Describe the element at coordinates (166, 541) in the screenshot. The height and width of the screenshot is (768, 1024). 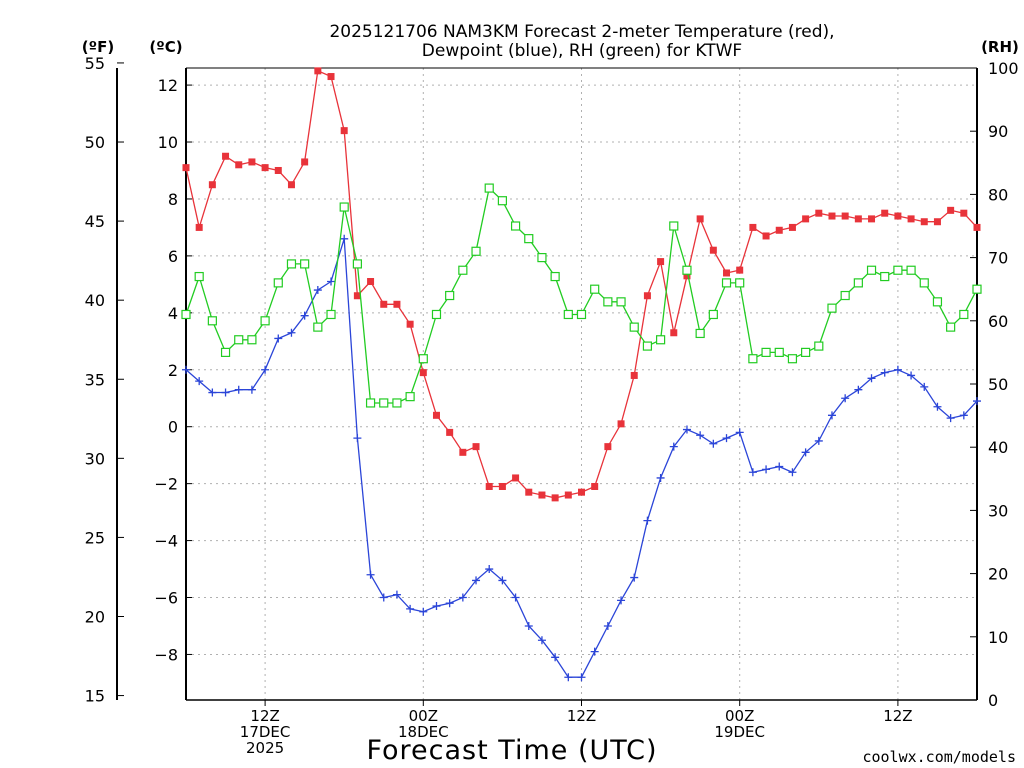
I see `celsius-tick-label: −4` at that location.